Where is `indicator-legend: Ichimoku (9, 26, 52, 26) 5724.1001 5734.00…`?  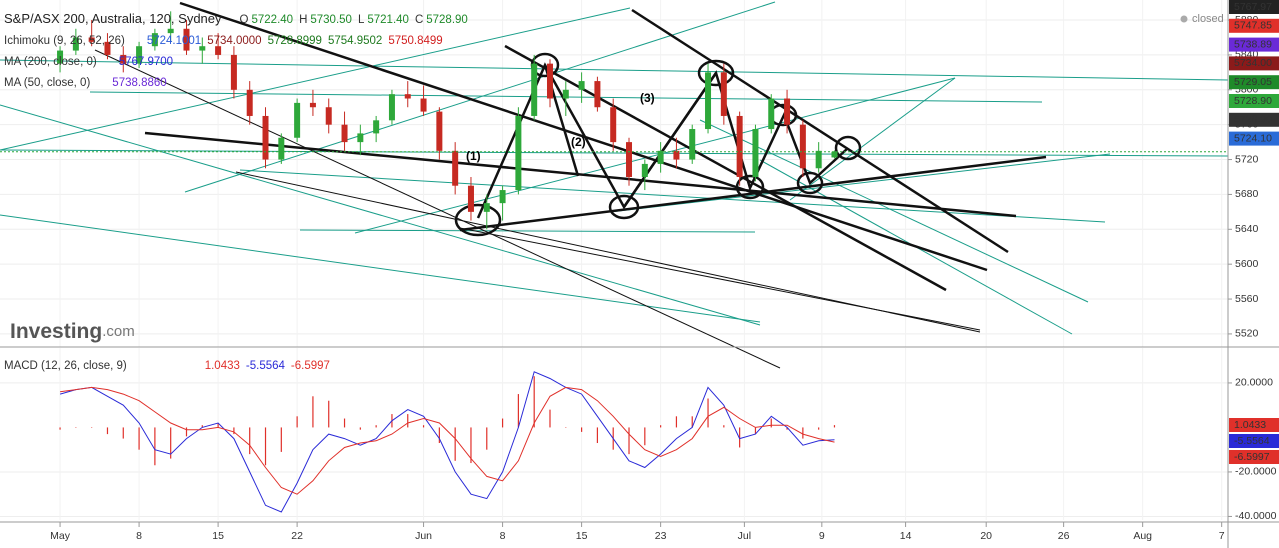
indicator-legend: Ichimoku (9, 26, 52, 26) 5724.1001 5734.00… is located at coordinates (223, 41).